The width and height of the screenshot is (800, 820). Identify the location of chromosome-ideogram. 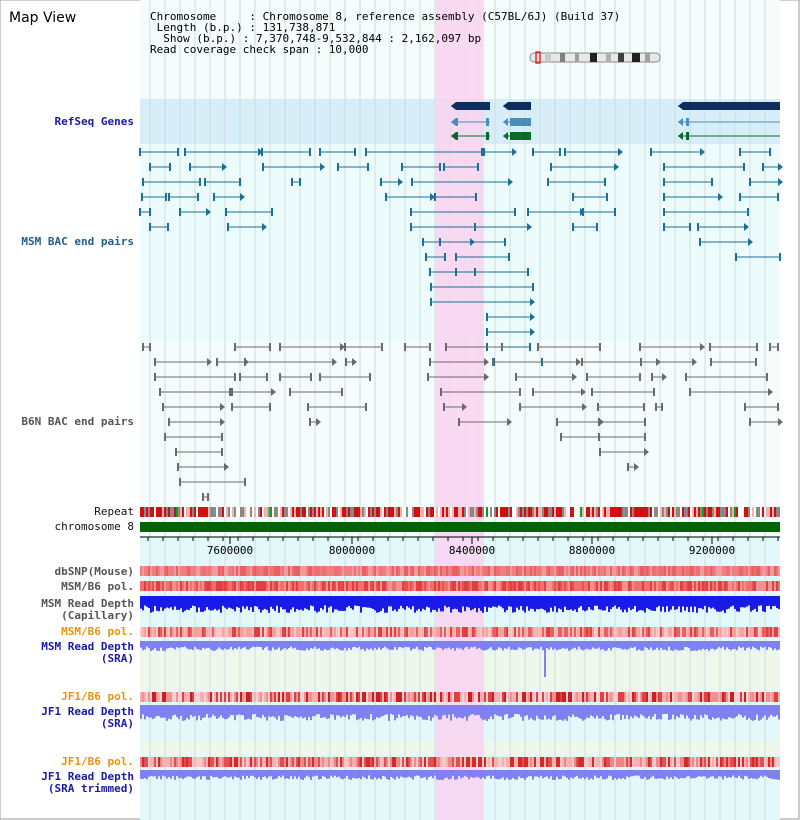
(595, 57).